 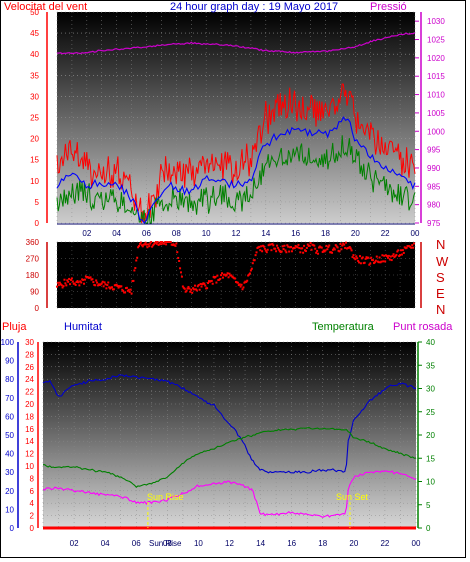 I want to click on humidity-x-tick-label: 08, so click(x=167, y=543).